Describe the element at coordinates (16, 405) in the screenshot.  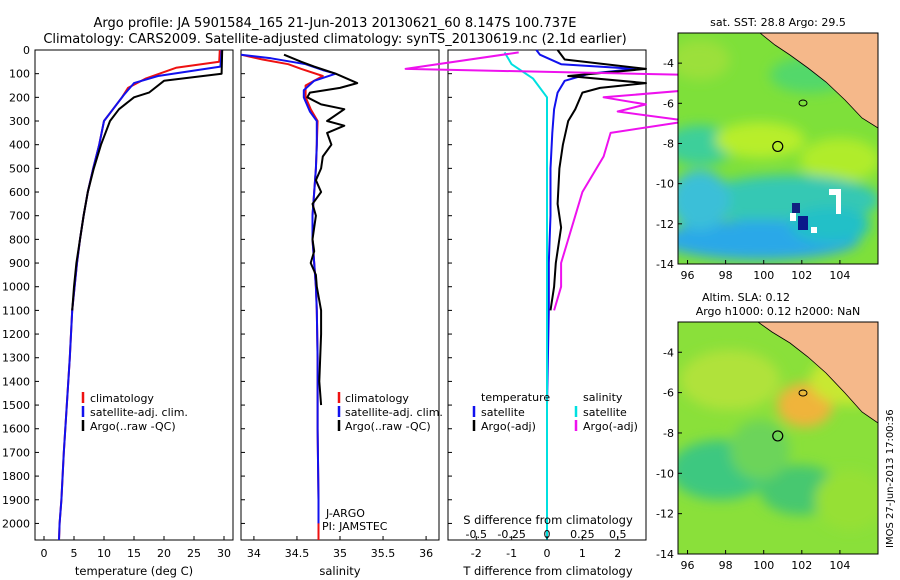
I see `depth-tick-label: 1500` at that location.